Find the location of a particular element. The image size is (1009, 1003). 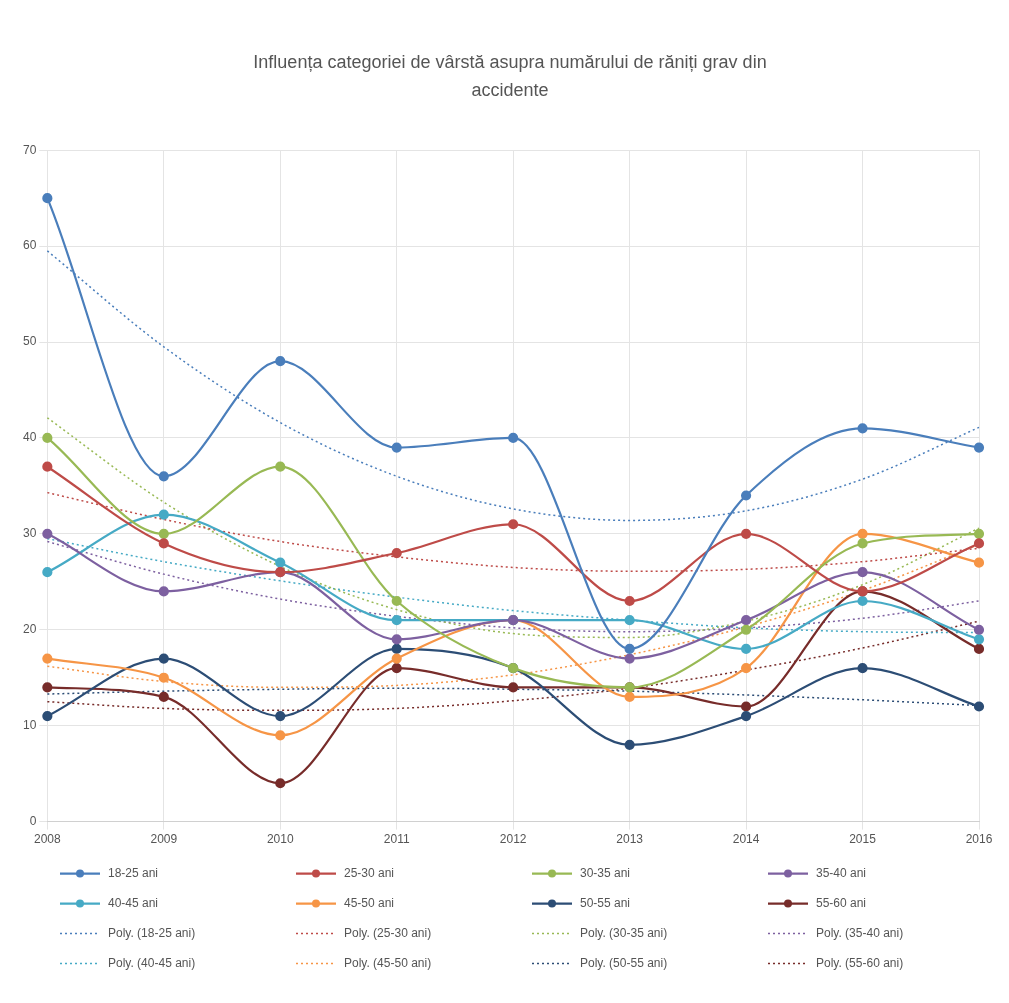

y-tick-label: 20 is located at coordinates (29, 629).